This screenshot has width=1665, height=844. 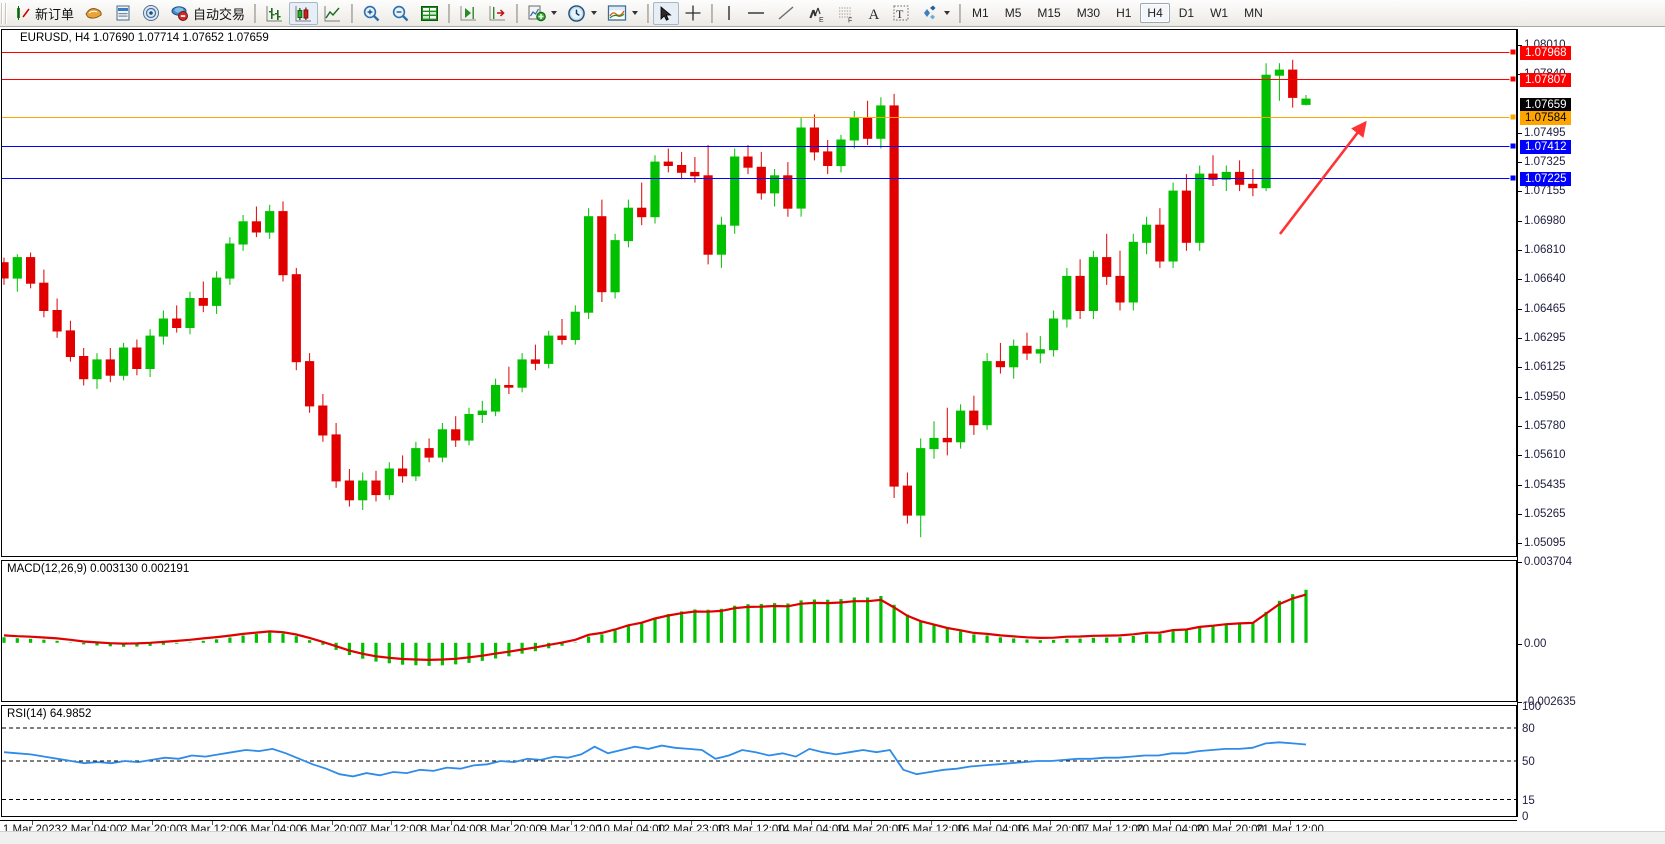 I want to click on data-window-grid-button, so click(x=429, y=13).